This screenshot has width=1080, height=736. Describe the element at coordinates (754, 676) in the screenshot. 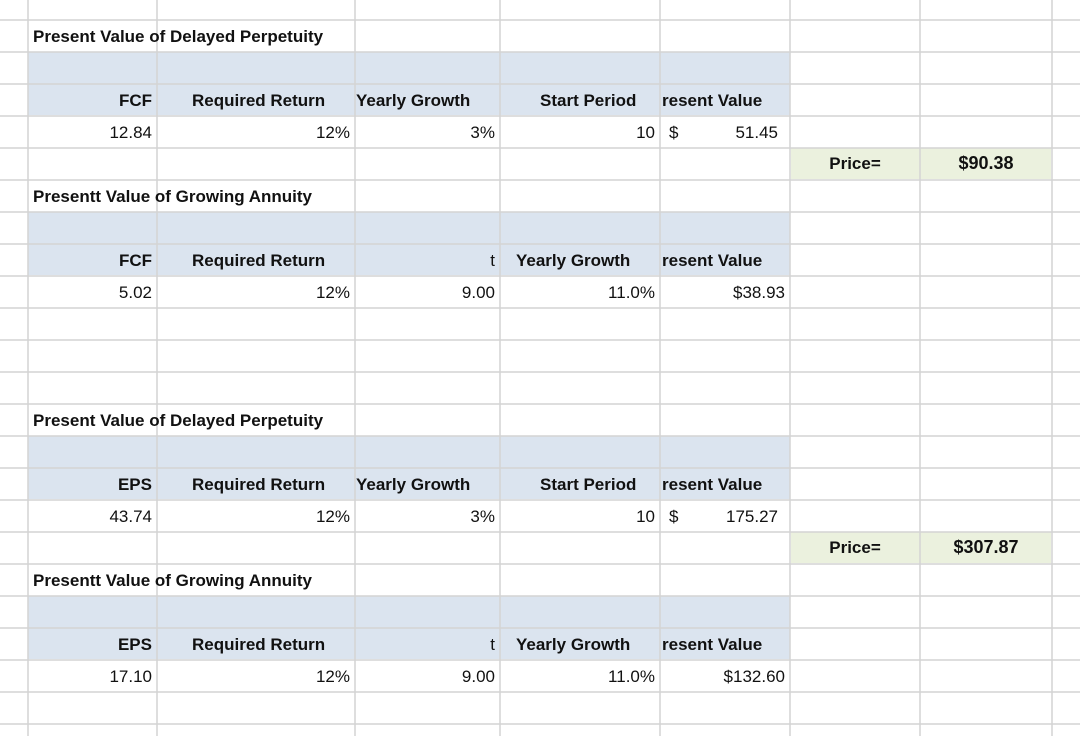

I see `cell-present-value: $132.60` at that location.